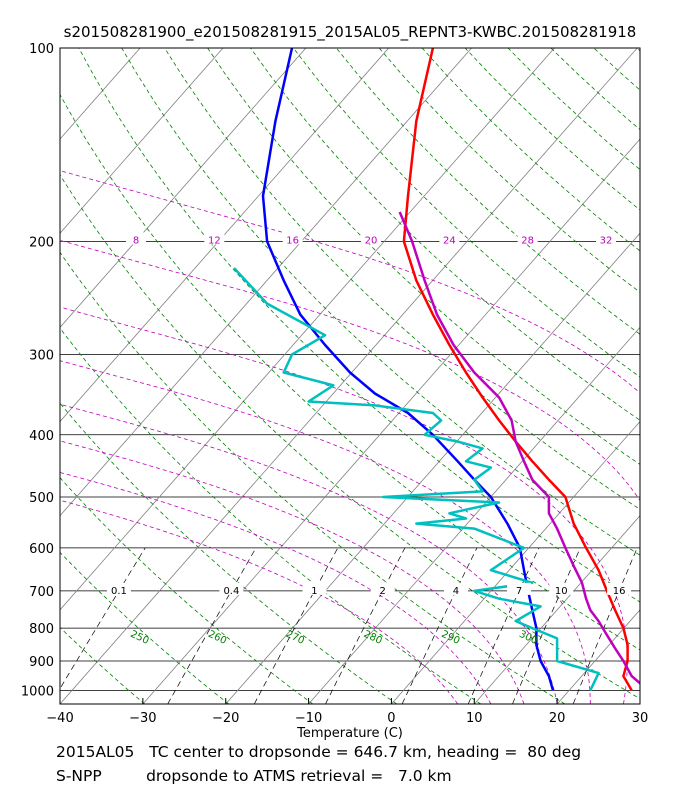 The height and width of the screenshot is (800, 700). Describe the element at coordinates (59, 718) in the screenshot. I see `x-tick-label: −40` at that location.